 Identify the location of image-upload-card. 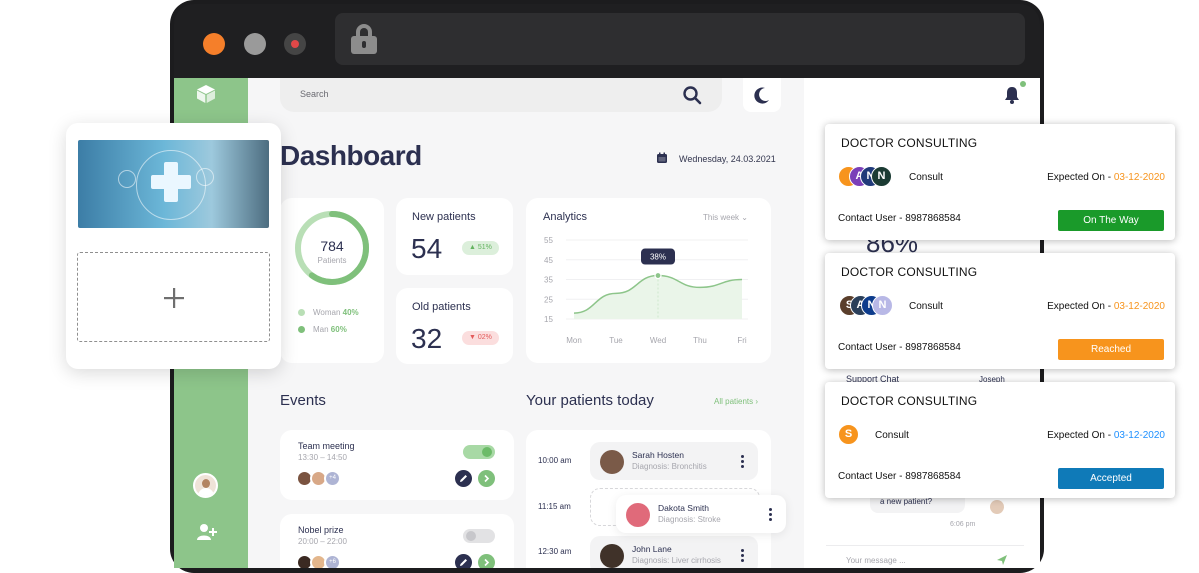
(173, 246).